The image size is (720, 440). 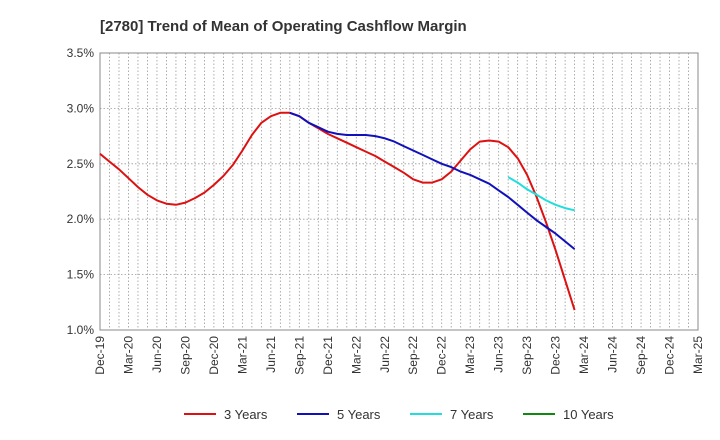 What do you see at coordinates (527, 355) in the screenshot?
I see `x-tick-label: Sep-23` at bounding box center [527, 355].